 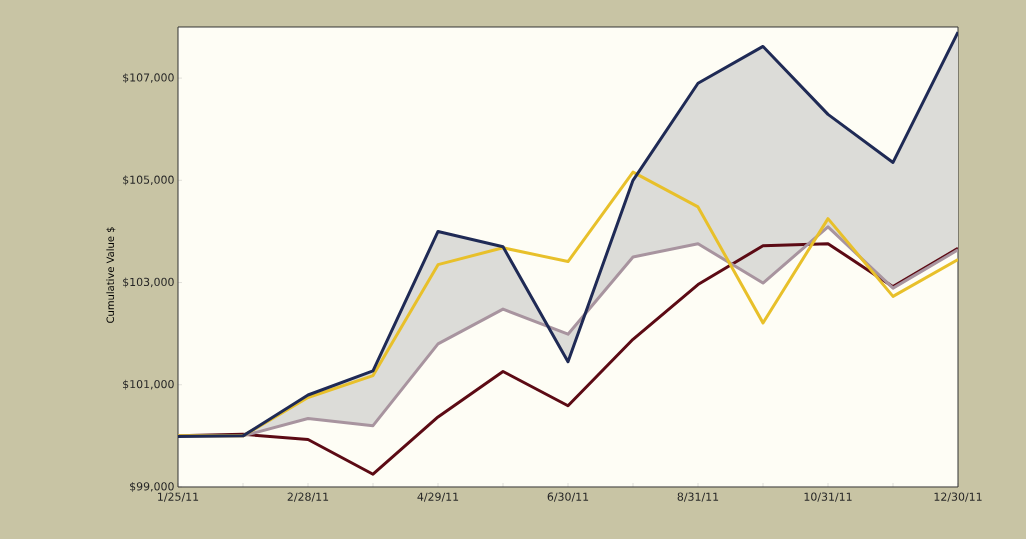 I want to click on y-axis-title: Cumulative Value $, so click(x=111, y=275).